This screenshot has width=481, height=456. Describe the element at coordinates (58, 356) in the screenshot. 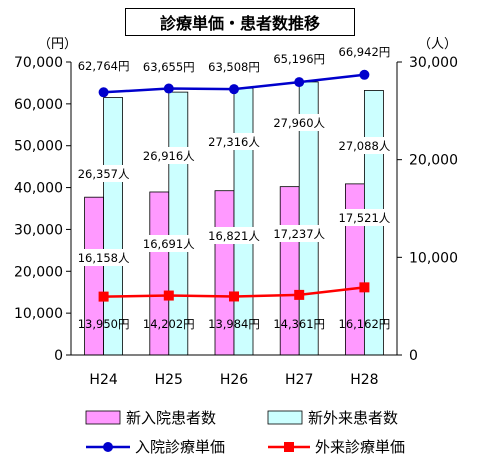

I see `y-left-tick-label: 0` at that location.